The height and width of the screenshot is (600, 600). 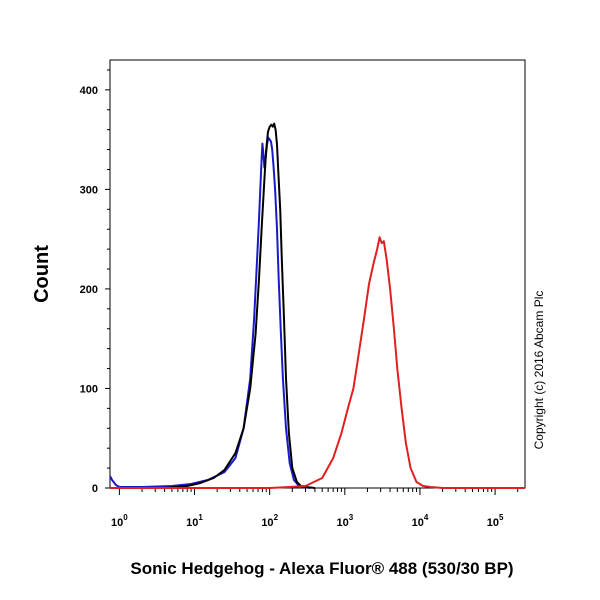 What do you see at coordinates (95, 282) in the screenshot?
I see `y-axis: 0 100 200 300 400` at bounding box center [95, 282].